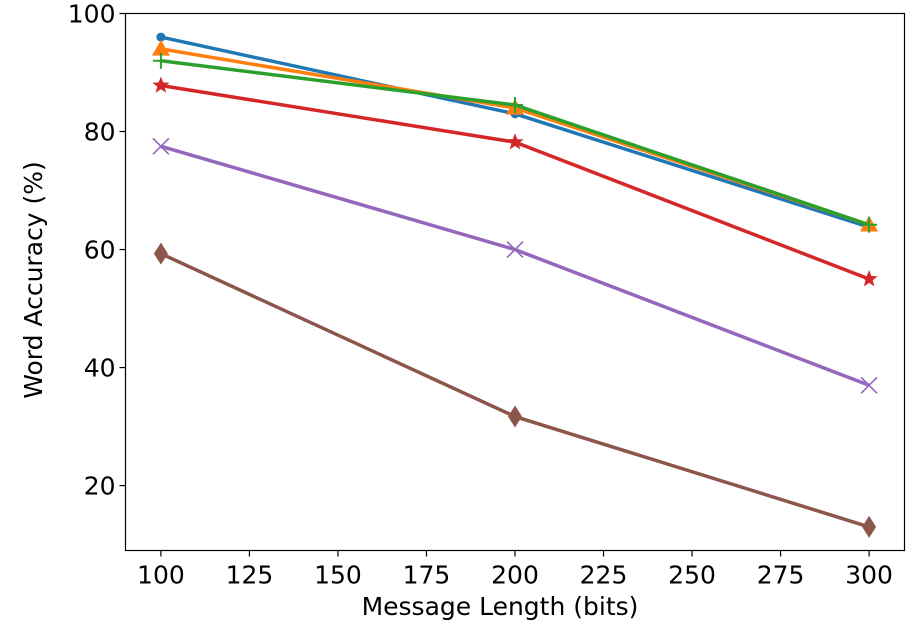 This screenshot has width=919, height=629. What do you see at coordinates (100, 250) in the screenshot?
I see `y-tick-label: 60` at bounding box center [100, 250].